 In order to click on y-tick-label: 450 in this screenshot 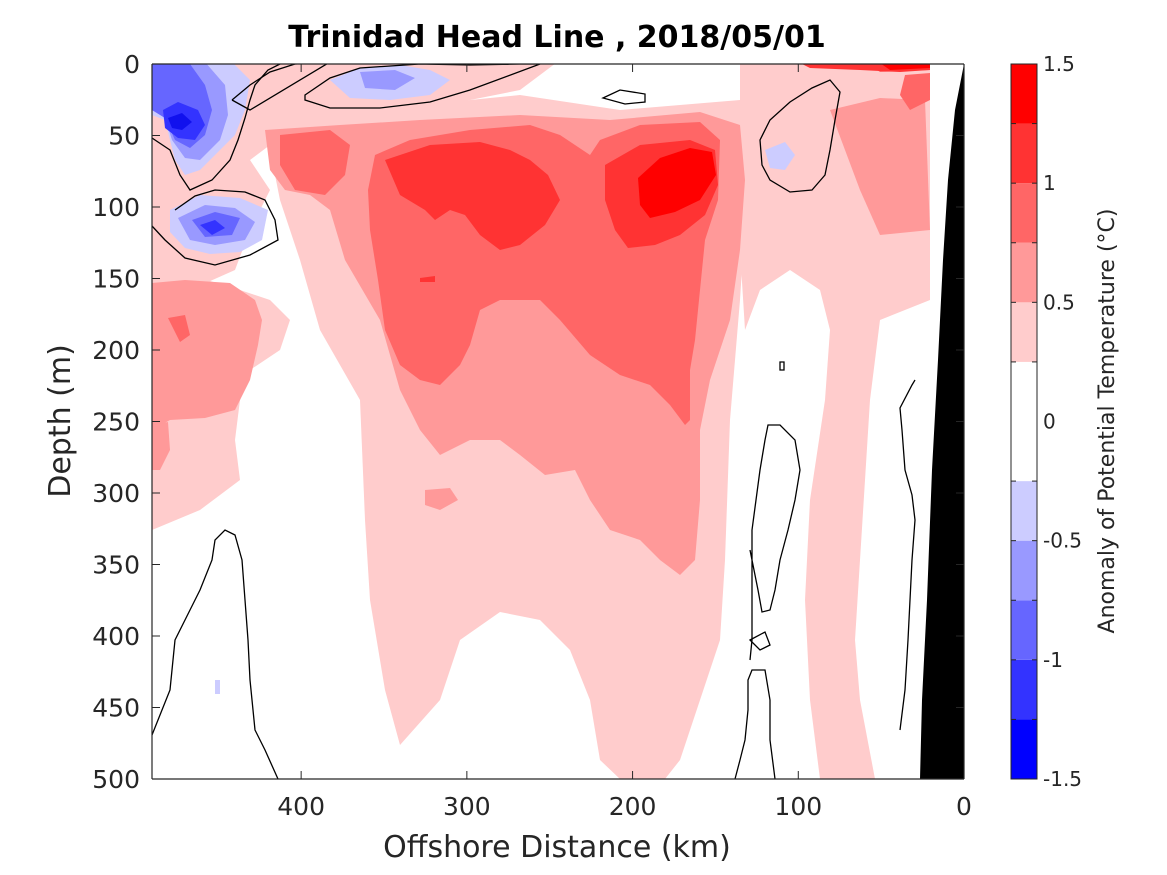, I will do `click(116, 708)`.